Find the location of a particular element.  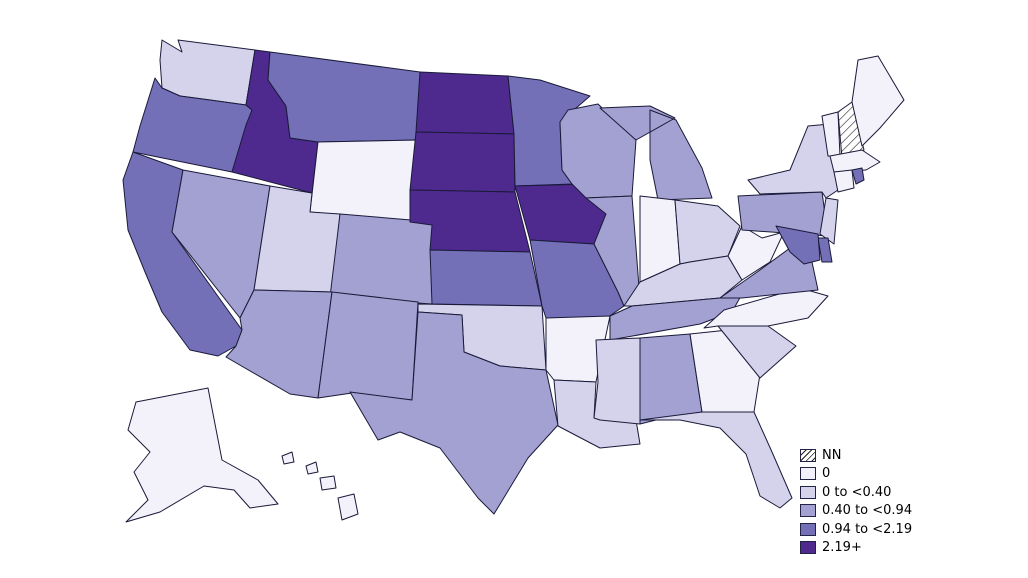

state-sd is located at coordinates (462, 162).